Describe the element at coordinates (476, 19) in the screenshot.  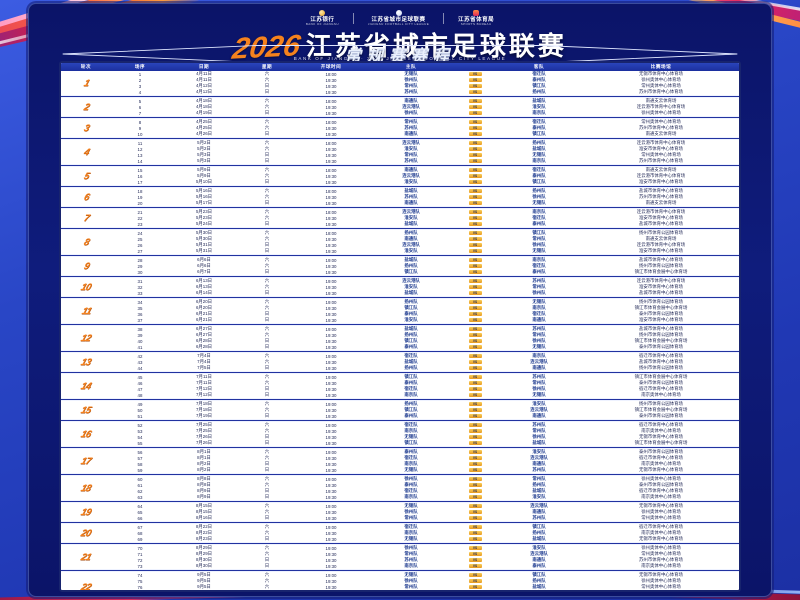
I see `logo-label: 江苏省体育局` at that location.